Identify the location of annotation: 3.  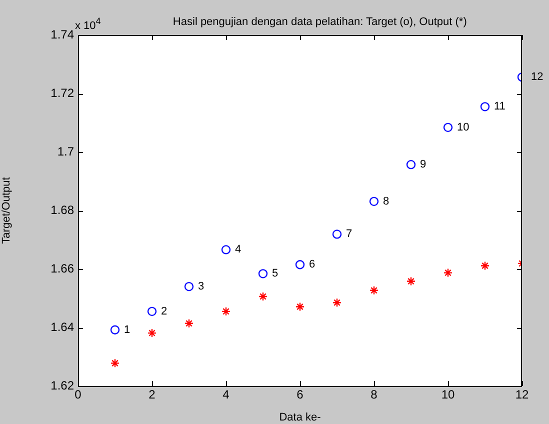
(201, 286).